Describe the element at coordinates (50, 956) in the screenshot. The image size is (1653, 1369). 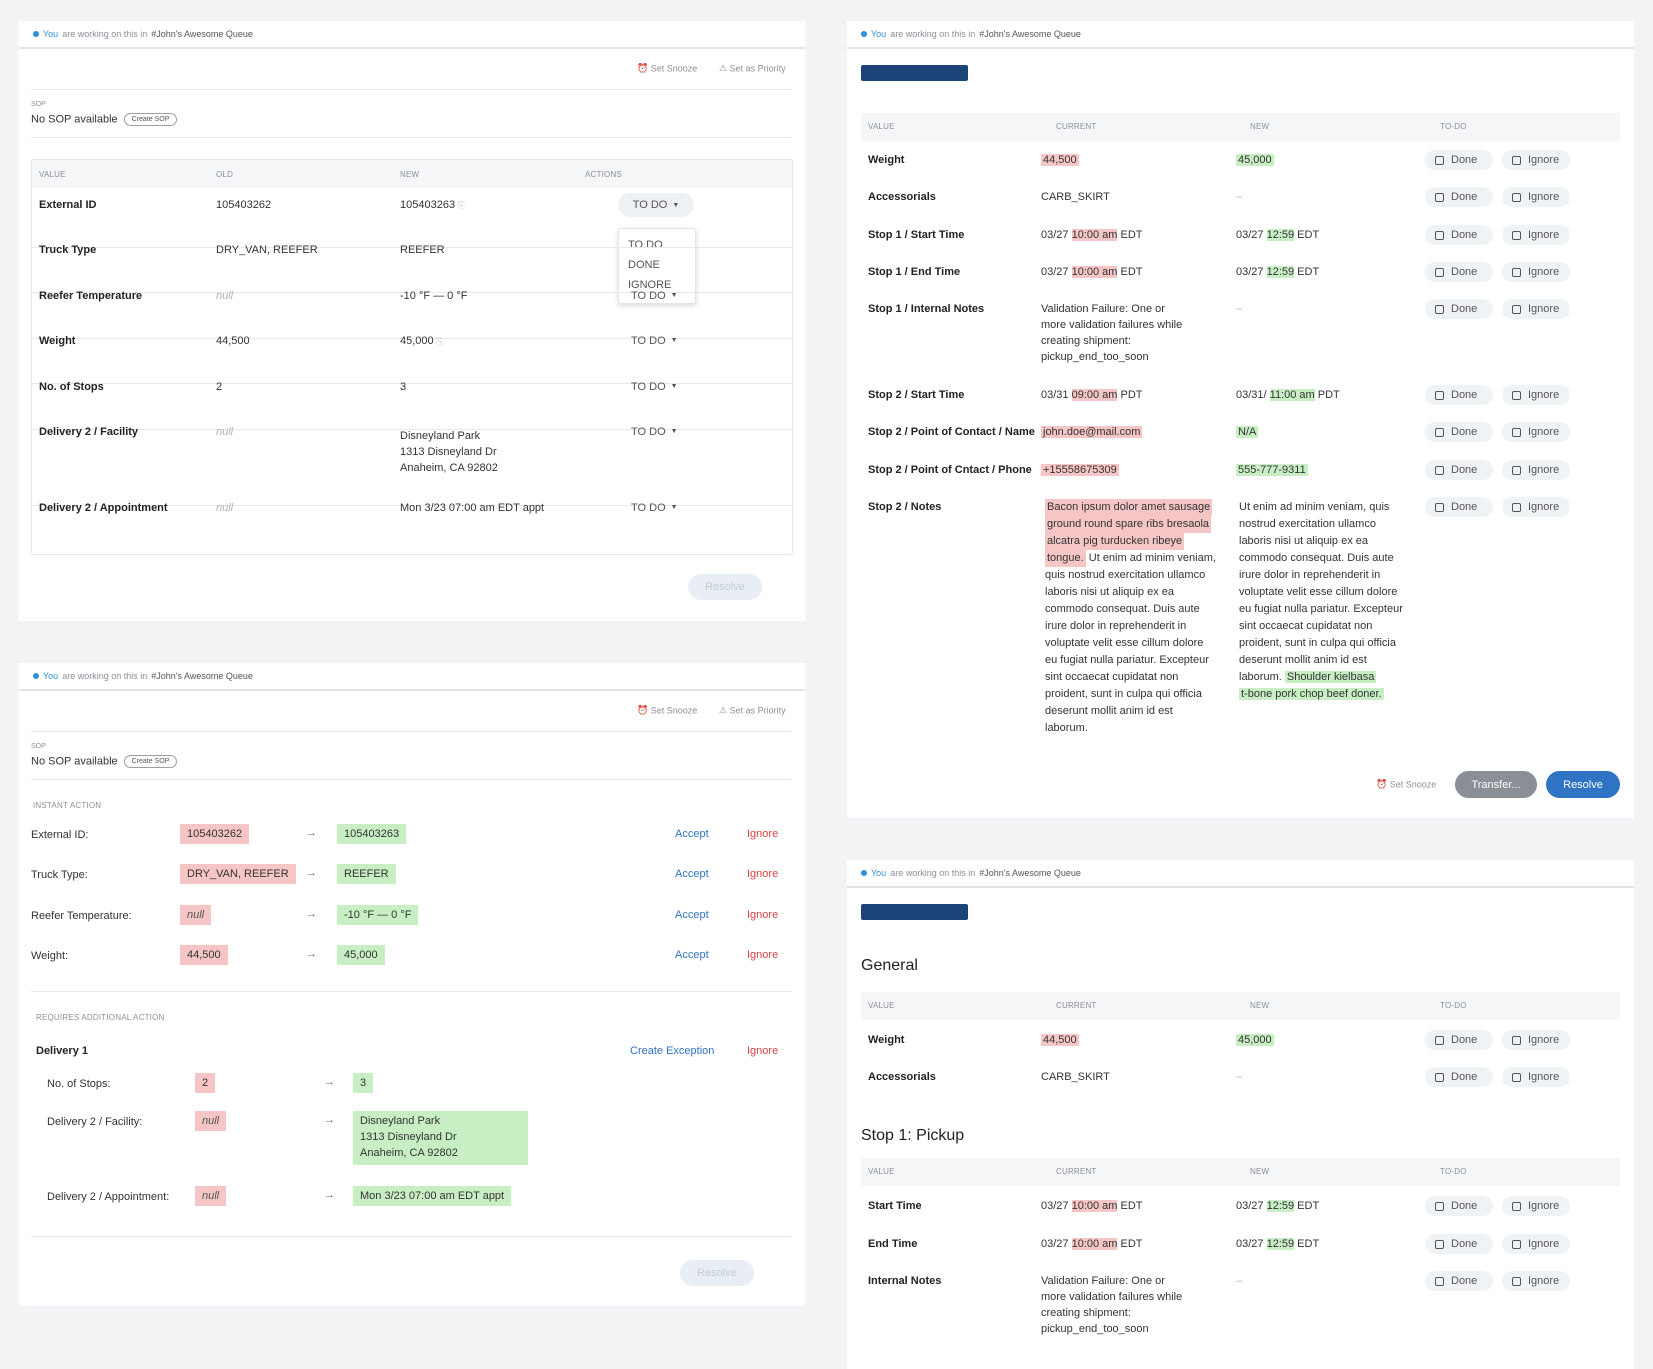
I see `instant-field-label: Weight:` at that location.